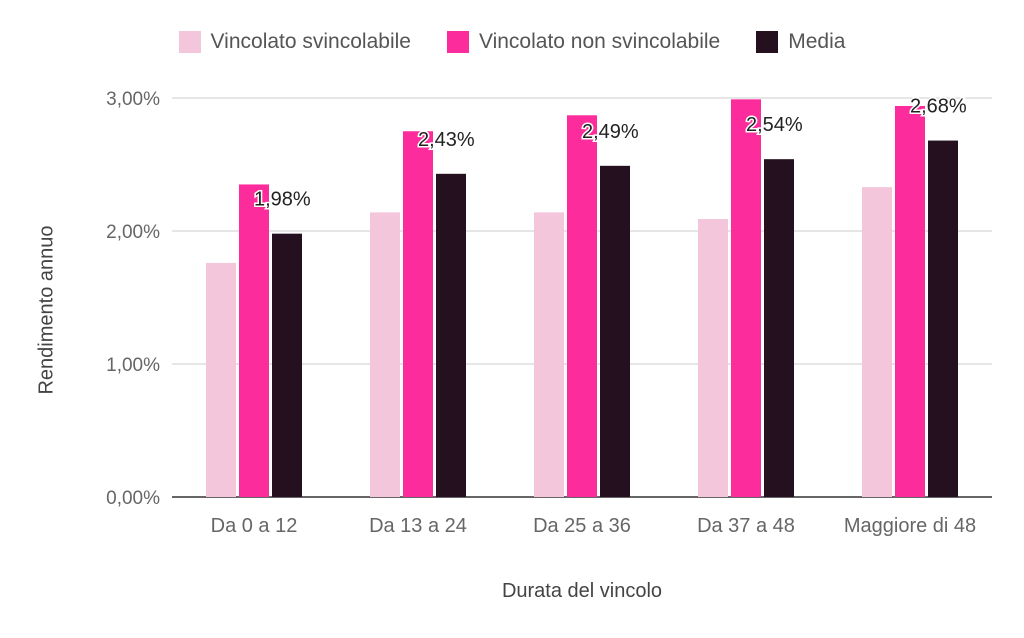 The height and width of the screenshot is (638, 1024). What do you see at coordinates (746, 526) in the screenshot?
I see `x-tick-label: Da 37 a 48` at bounding box center [746, 526].